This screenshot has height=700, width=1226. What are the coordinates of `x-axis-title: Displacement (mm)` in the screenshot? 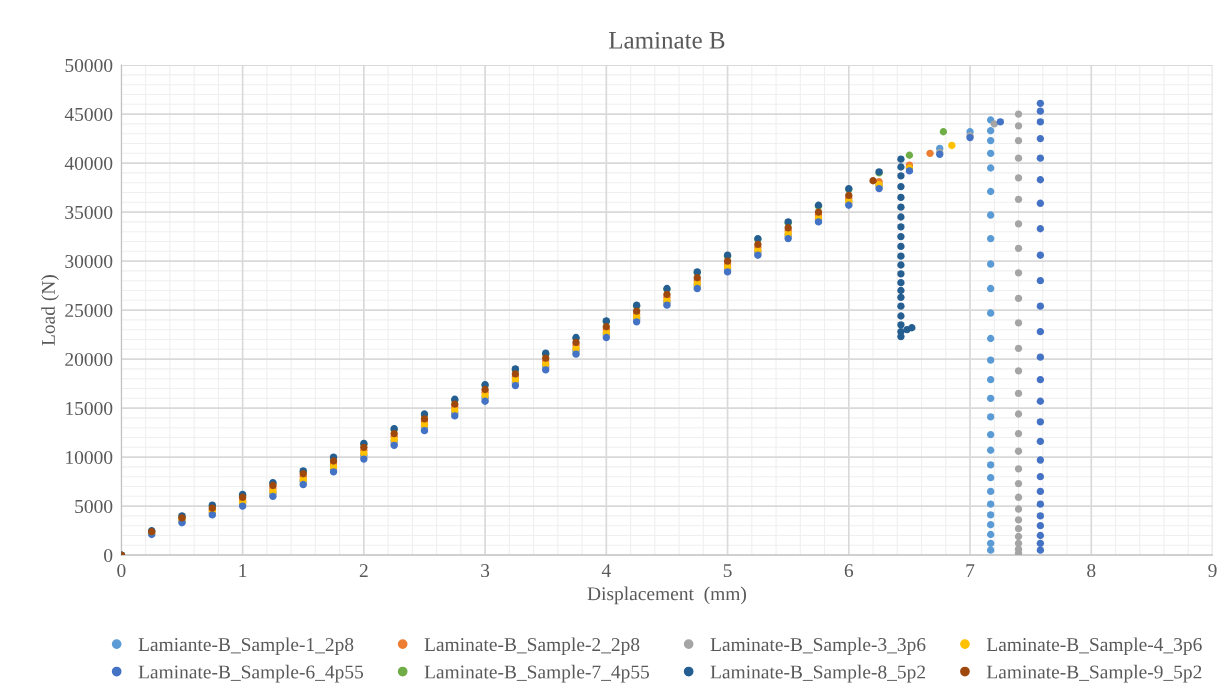 It's located at (666, 595).